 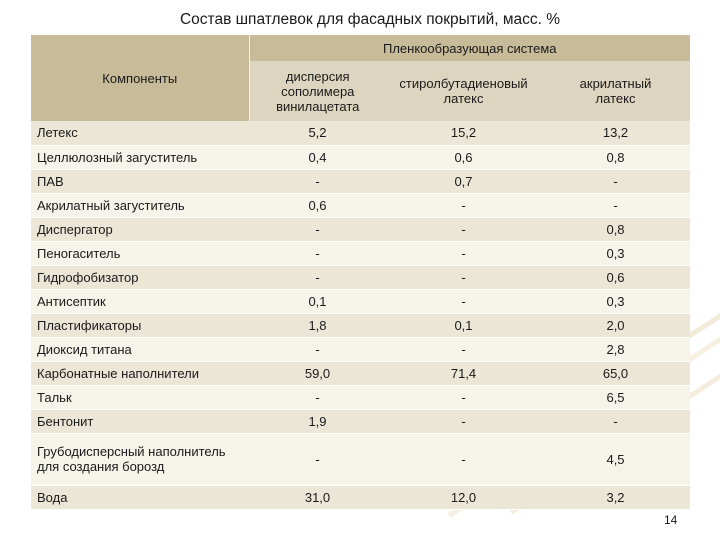 I want to click on column-header-line: стиролбутадиеновый, so click(x=463, y=83).